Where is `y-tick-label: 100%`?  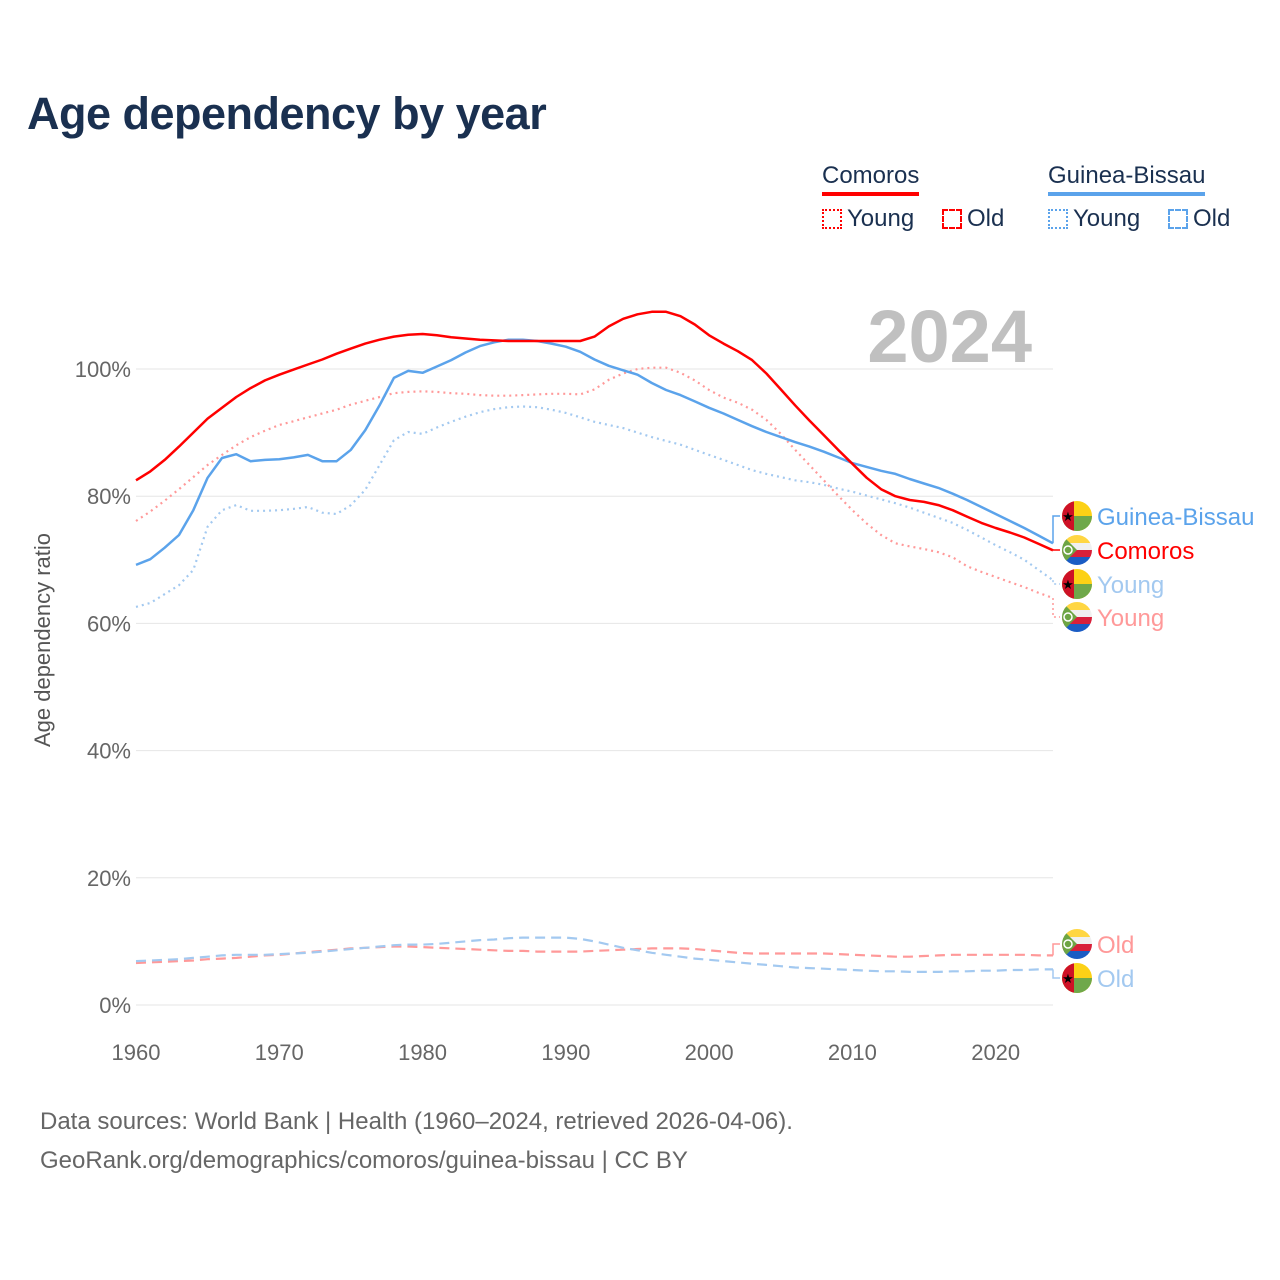 y-tick-label: 100% is located at coordinates (103, 369).